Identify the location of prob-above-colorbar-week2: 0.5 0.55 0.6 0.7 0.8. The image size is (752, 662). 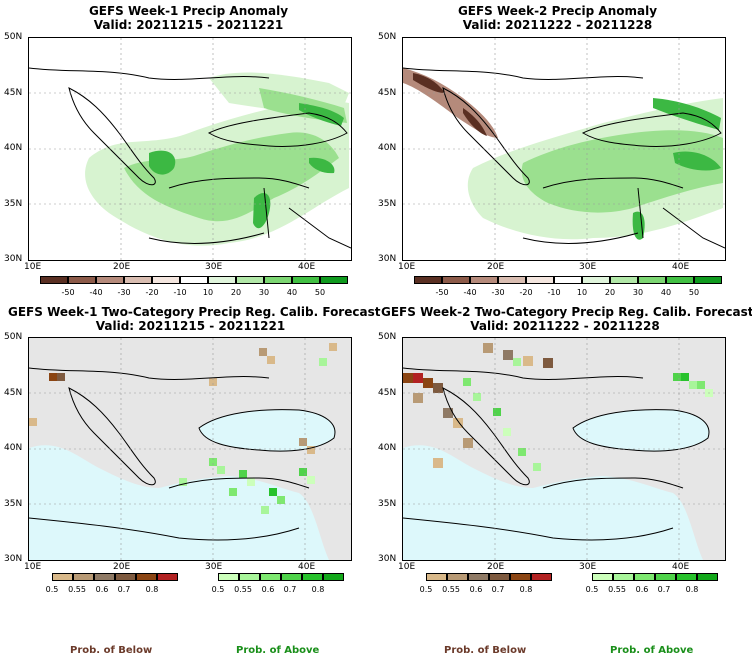
(654, 585).